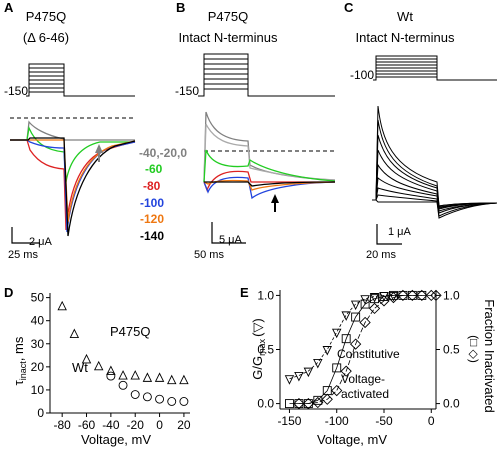 The width and height of the screenshot is (500, 459). What do you see at coordinates (73, 178) in the screenshot?
I see `panel-a-current-traces` at bounding box center [73, 178].